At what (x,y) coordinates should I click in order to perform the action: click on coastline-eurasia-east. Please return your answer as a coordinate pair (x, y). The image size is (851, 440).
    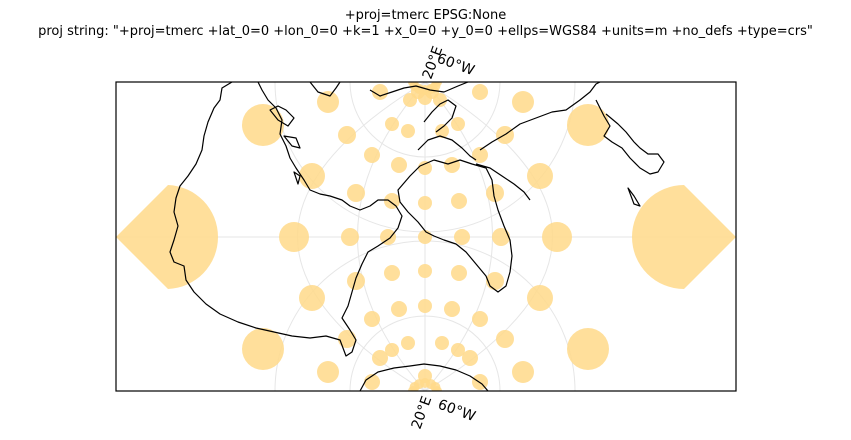
    Looking at the image, I should click on (572, 128).